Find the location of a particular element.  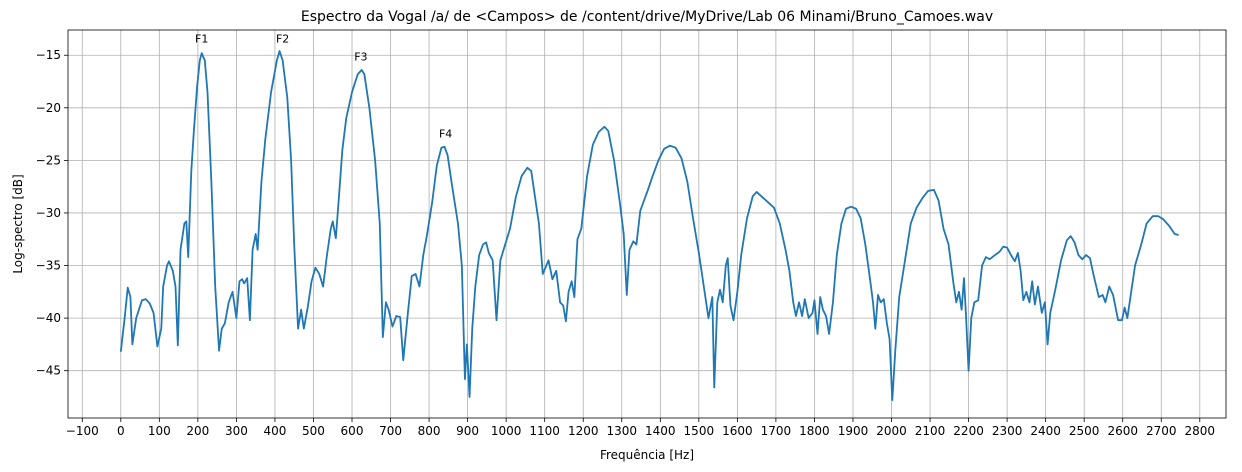

x-tick-label: 1100 is located at coordinates (544, 431).